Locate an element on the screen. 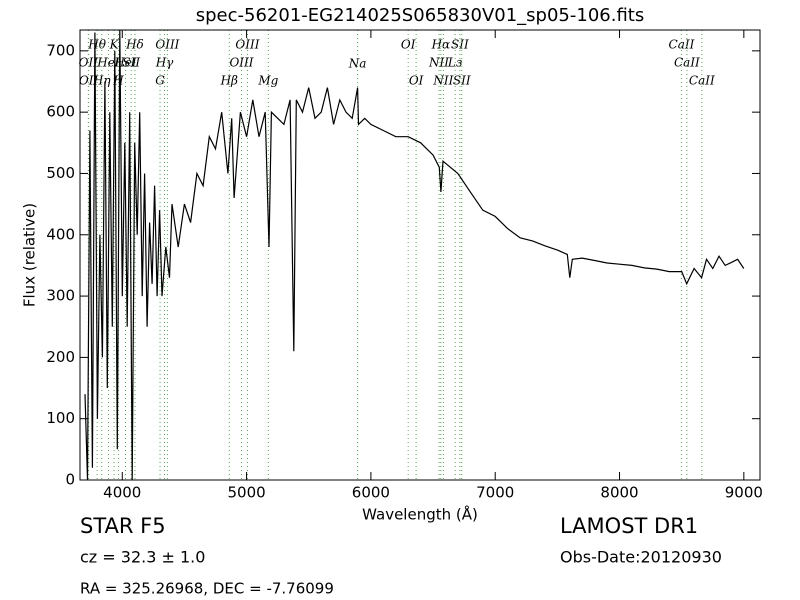 The image size is (800, 600). y-tick-label: 200 is located at coordinates (60, 357).